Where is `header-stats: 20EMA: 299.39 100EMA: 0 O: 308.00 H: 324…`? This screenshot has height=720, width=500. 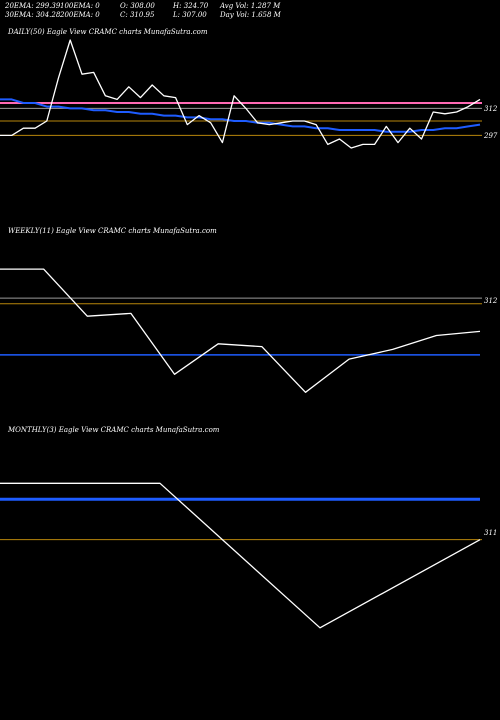
header-stats: 20EMA: 299.39 100EMA: 0 O: 308.00 H: 324… is located at coordinates (143, 51).